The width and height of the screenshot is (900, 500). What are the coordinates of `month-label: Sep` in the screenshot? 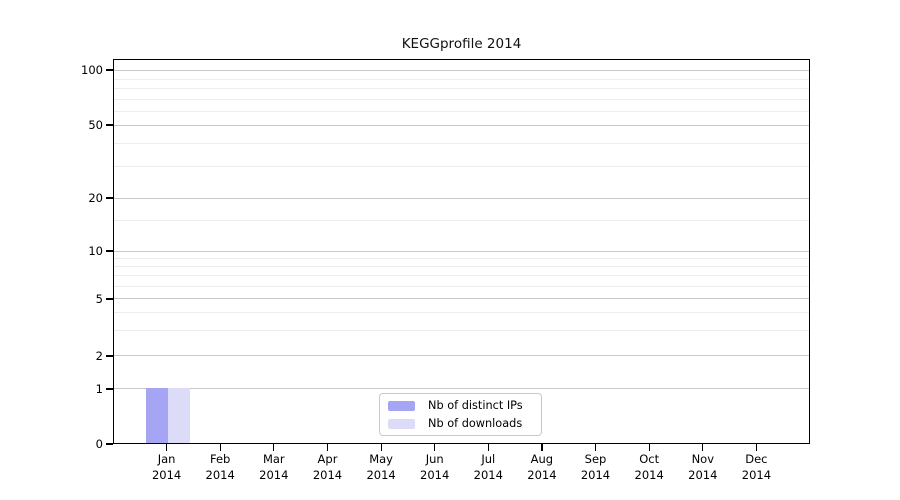 It's located at (595, 459).